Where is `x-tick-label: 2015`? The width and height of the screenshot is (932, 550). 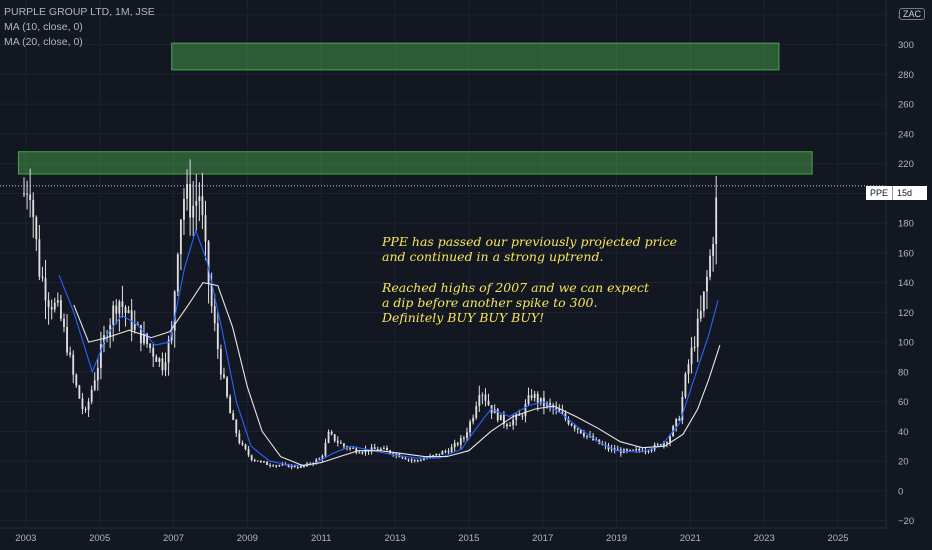
x-tick-label: 2015 is located at coordinates (468, 538).